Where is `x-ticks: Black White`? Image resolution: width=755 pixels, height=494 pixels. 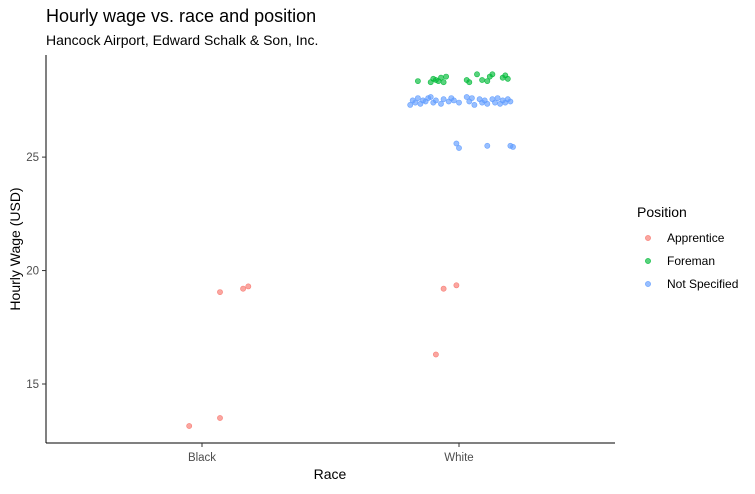
x-ticks: Black White is located at coordinates (331, 453).